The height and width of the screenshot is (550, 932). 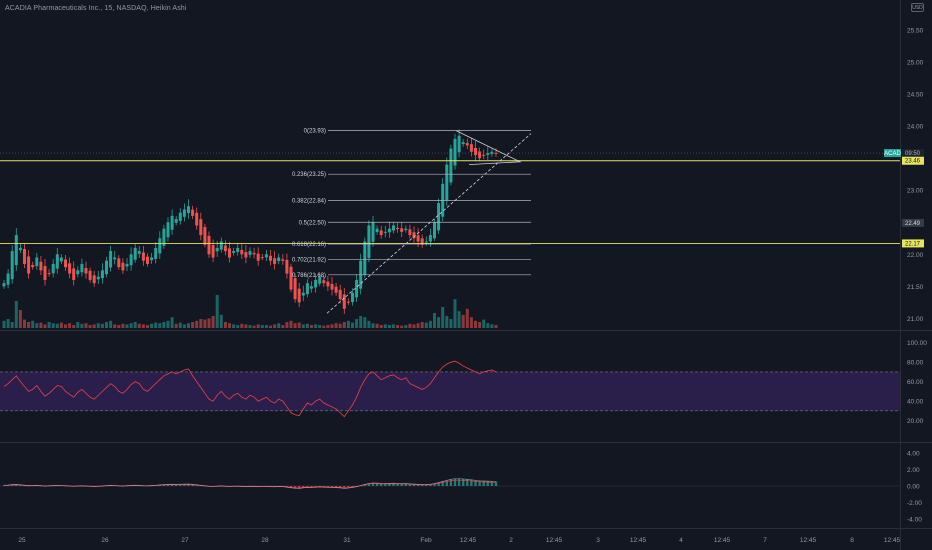 What do you see at coordinates (913, 487) in the screenshot?
I see `macd-y-tick-label: 0.00` at bounding box center [913, 487].